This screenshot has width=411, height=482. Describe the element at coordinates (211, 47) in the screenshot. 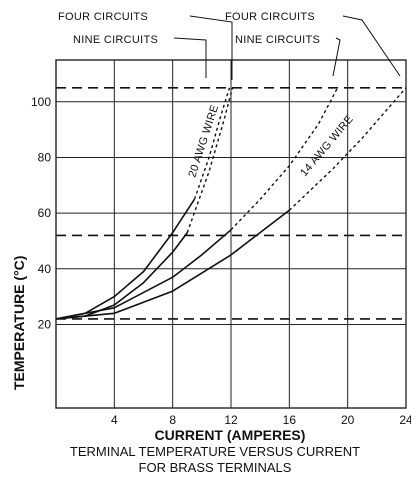

I see `leader-left-four` at that location.